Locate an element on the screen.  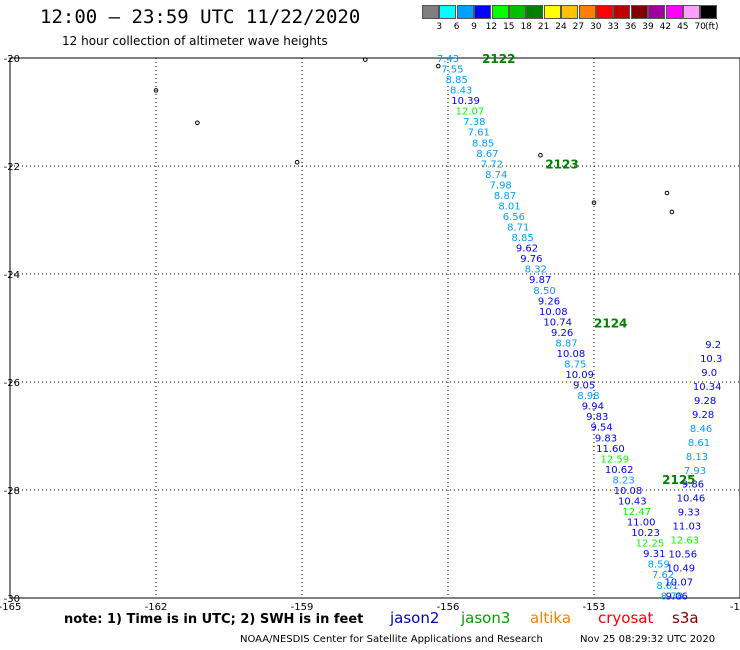
page-title: 12:00 – 23:59 UTC 11/22/2020 is located at coordinates (200, 17).